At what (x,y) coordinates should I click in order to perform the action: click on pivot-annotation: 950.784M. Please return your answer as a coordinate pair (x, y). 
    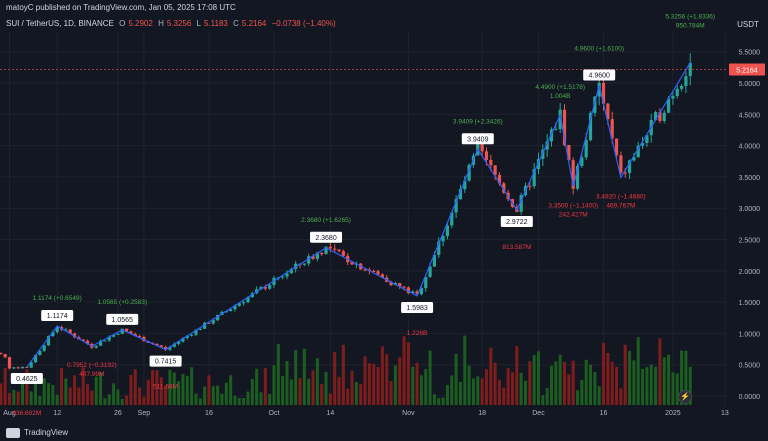
    Looking at the image, I should click on (690, 26).